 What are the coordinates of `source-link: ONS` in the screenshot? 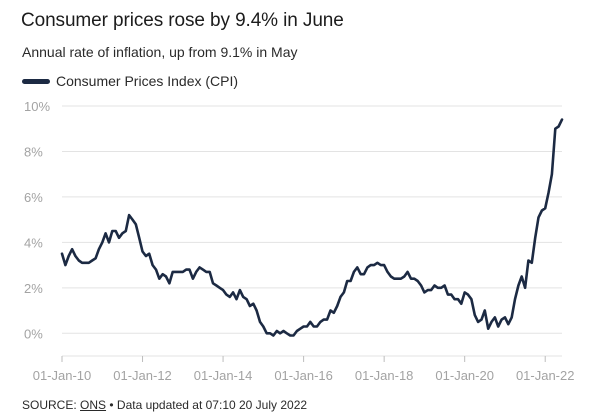 It's located at (93, 405).